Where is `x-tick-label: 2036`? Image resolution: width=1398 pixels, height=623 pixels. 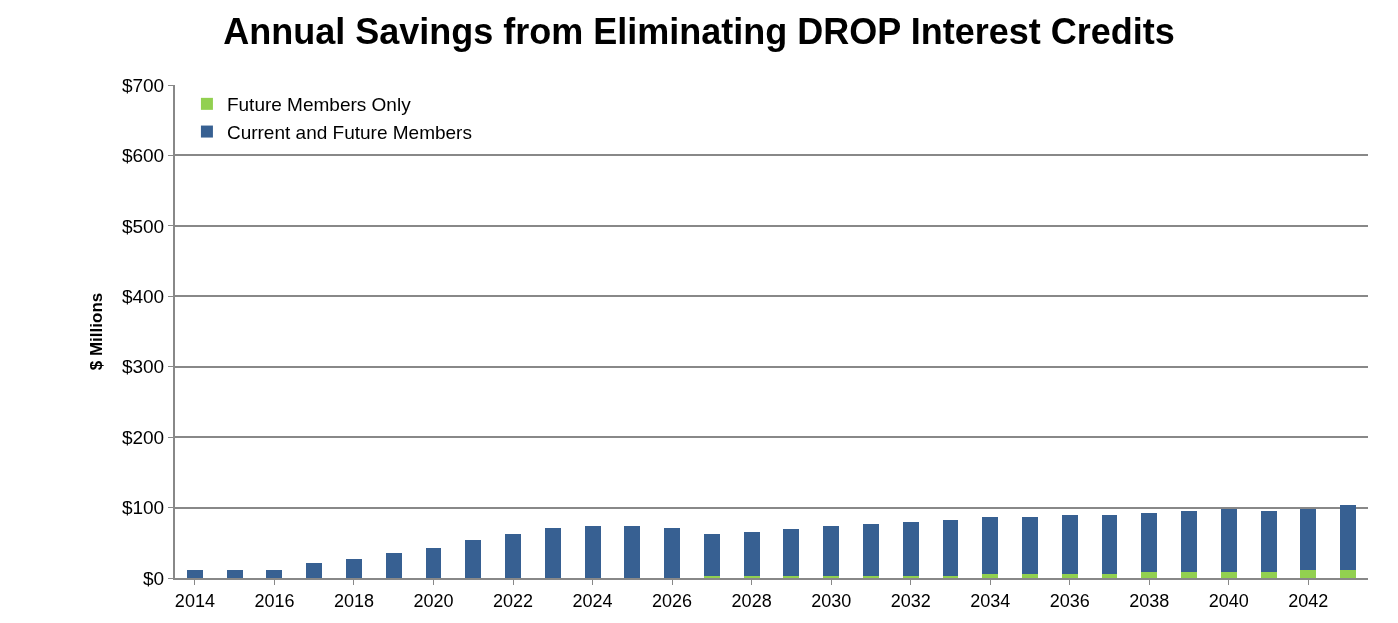
x-tick-label: 2036 is located at coordinates (1069, 600).